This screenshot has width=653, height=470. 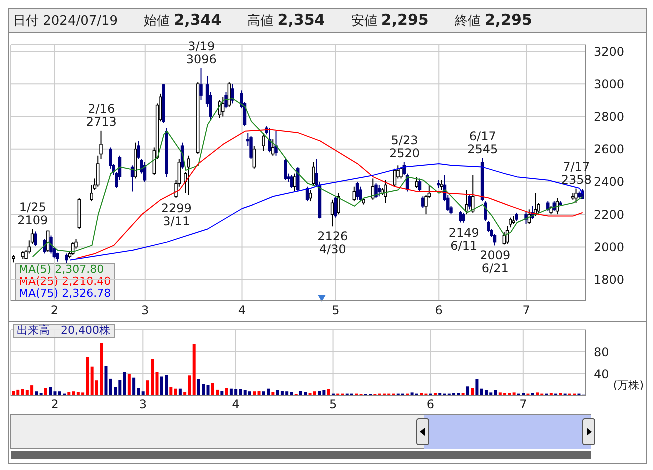 What do you see at coordinates (602, 352) in the screenshot?
I see `y-tick-label: 80` at bounding box center [602, 352].